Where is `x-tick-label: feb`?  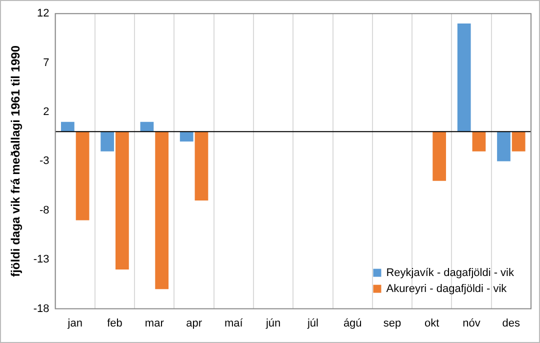
x-tick-label: feb is located at coordinates (114, 323).